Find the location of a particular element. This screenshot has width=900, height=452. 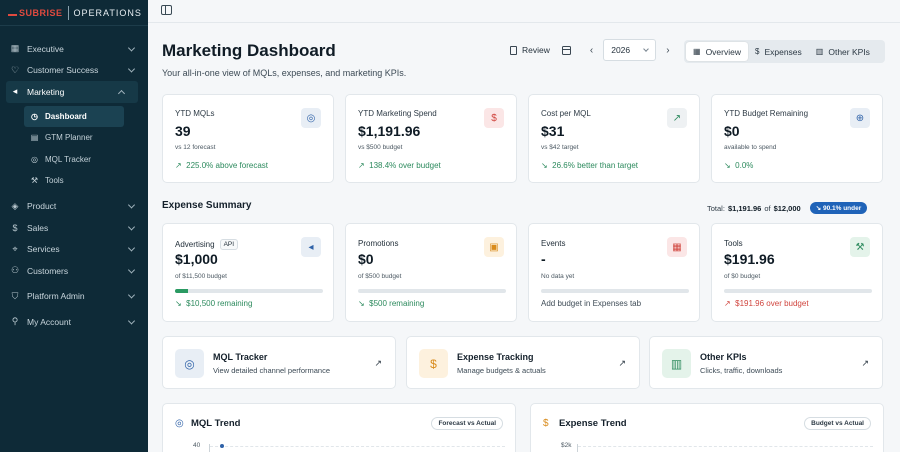

chart-tag: Budget vs Actual is located at coordinates (837, 423).